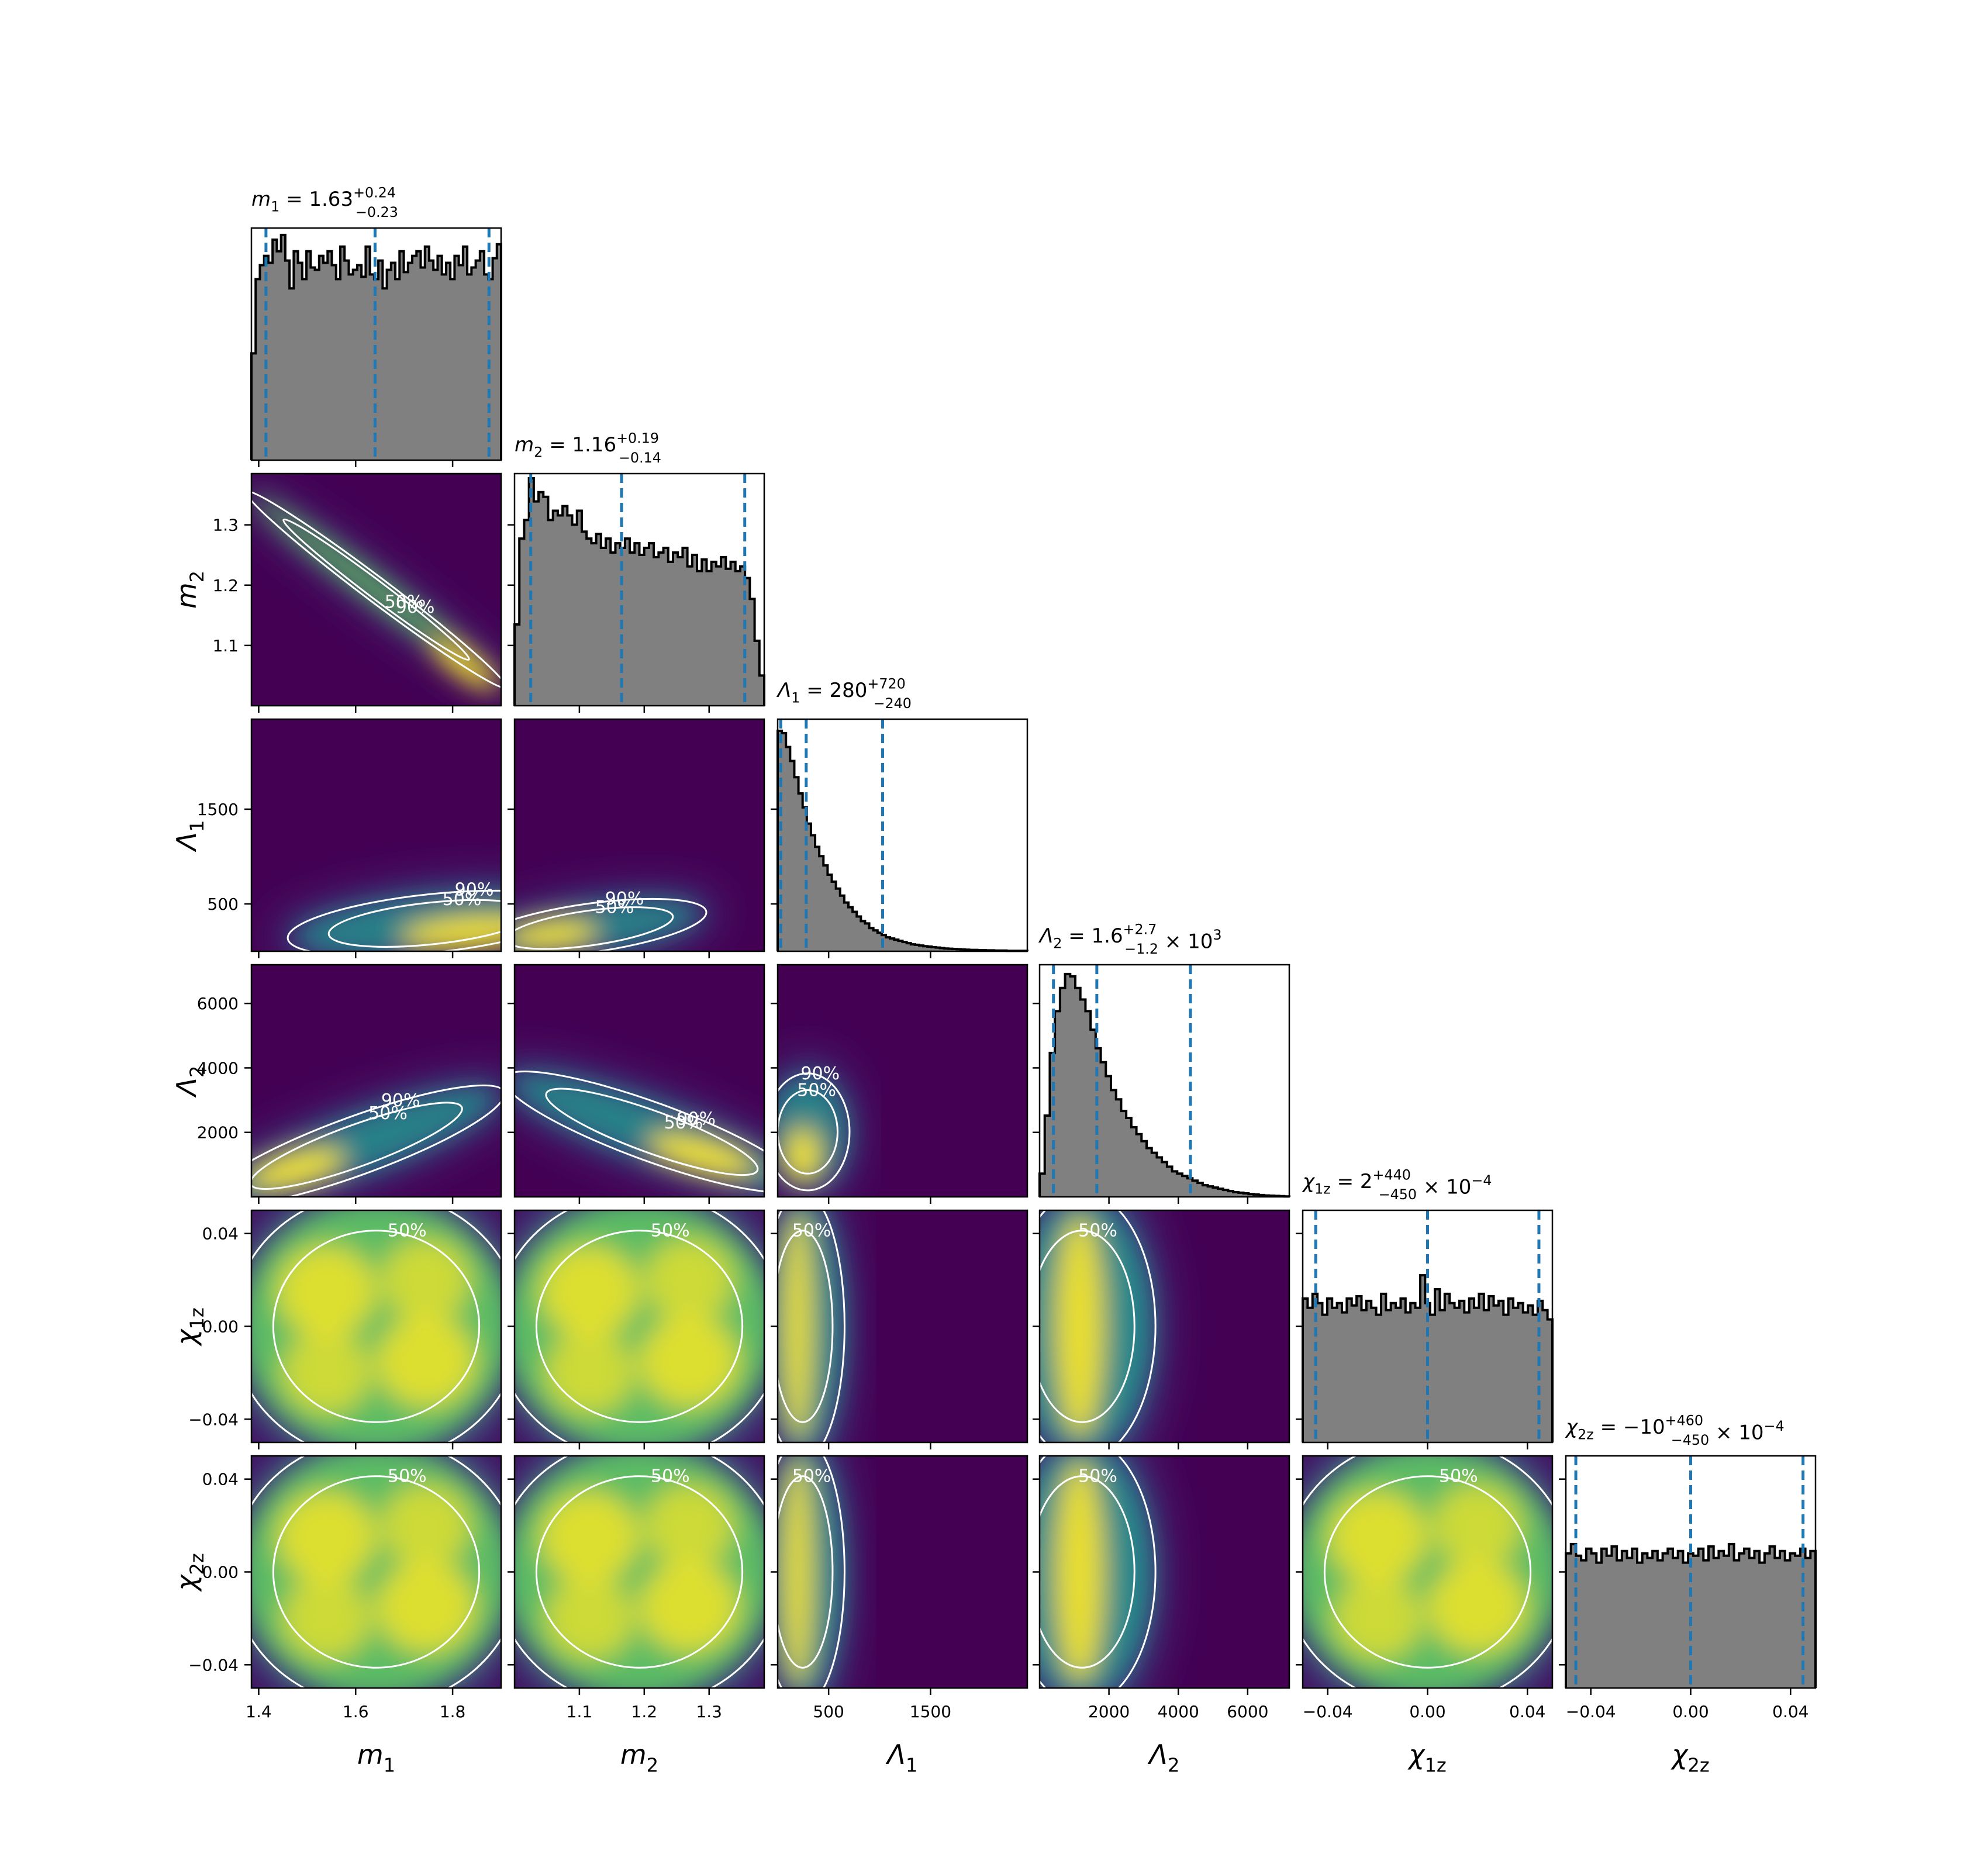 This screenshot has width=1988, height=1871. What do you see at coordinates (325, 1099) in the screenshot?
I see `ticks-3-0: 2000 4000 6000` at bounding box center [325, 1099].